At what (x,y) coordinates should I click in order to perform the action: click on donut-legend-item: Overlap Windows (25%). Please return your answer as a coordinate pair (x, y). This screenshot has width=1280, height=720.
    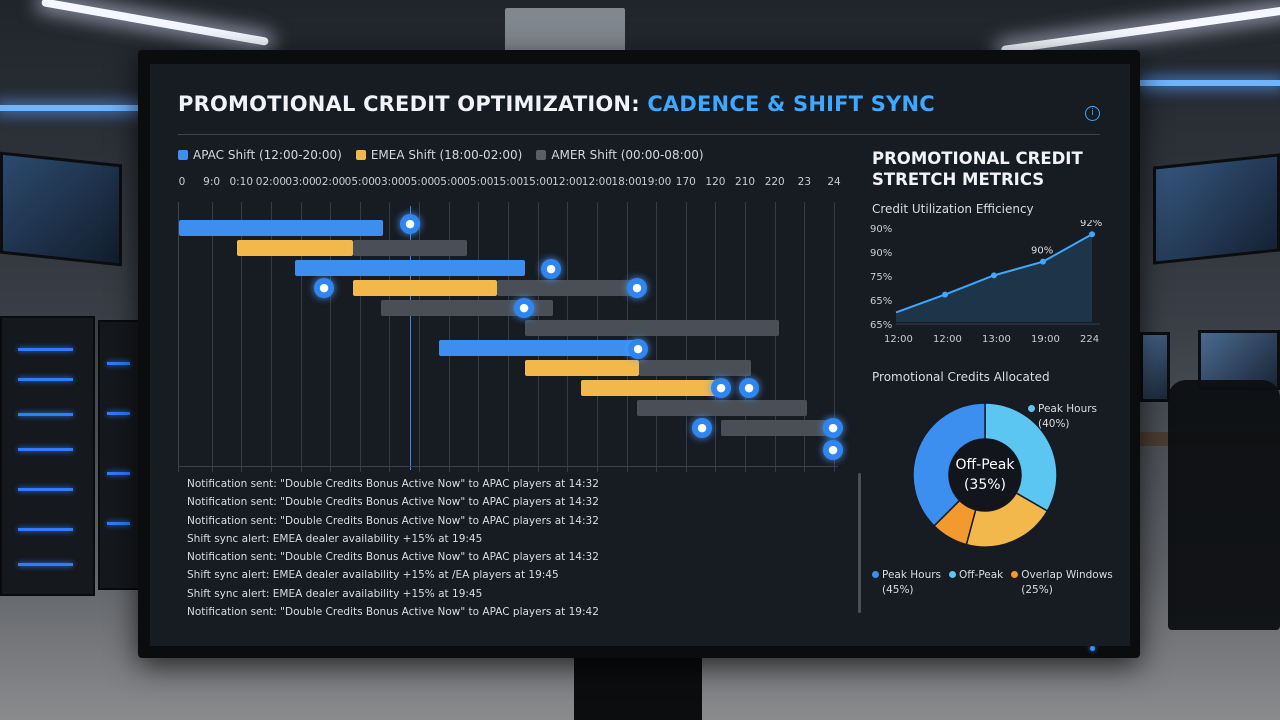
    Looking at the image, I should click on (1062, 583).